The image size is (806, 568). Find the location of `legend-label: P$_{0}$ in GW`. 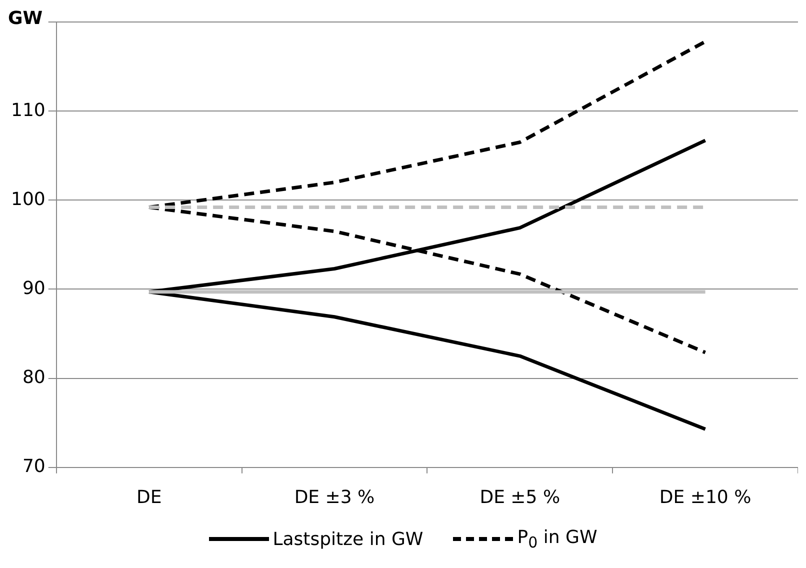

legend-label: P$_{0}$ in GW is located at coordinates (557, 539).